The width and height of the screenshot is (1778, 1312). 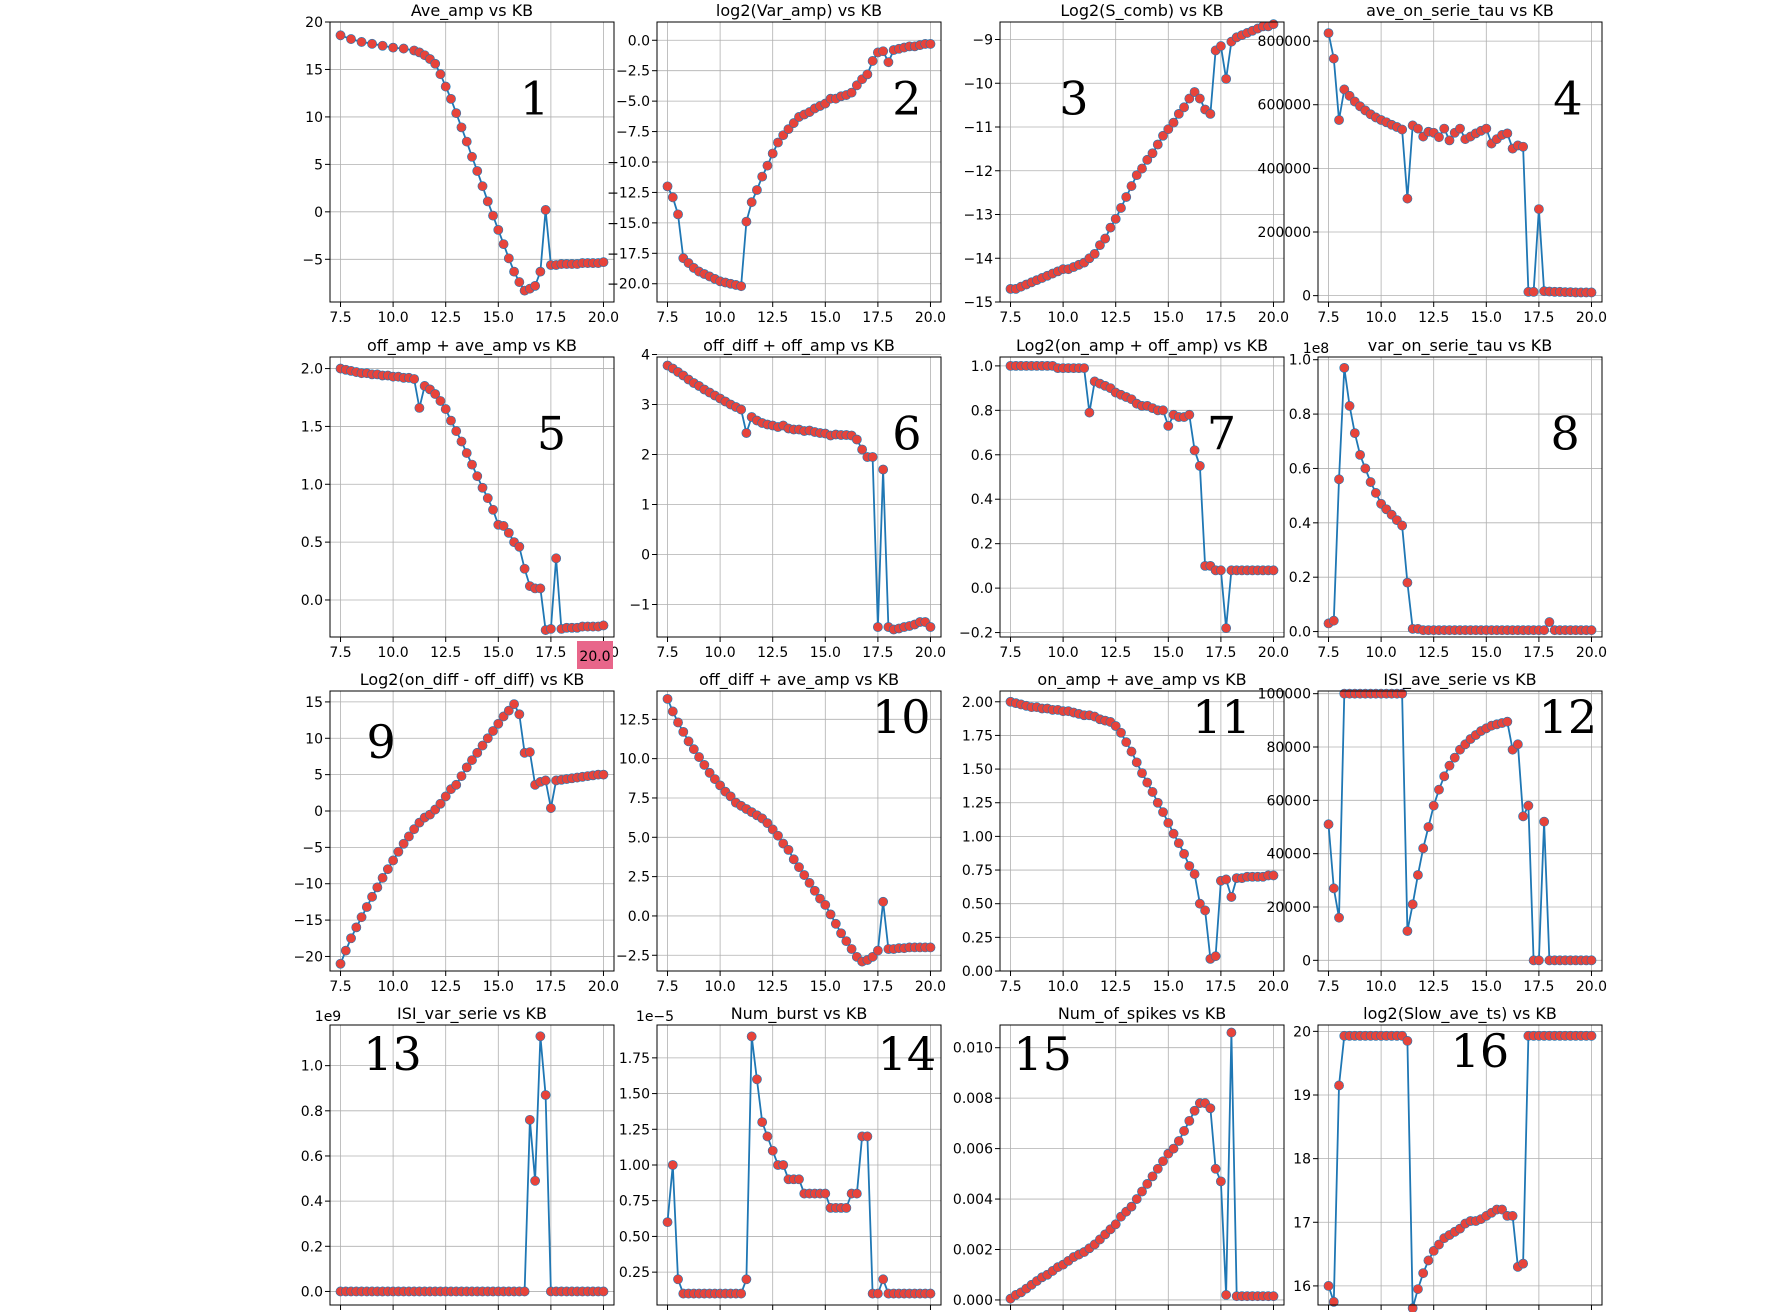 I want to click on subplot-title: ISI_ave_serie vs KB, so click(x=1459, y=680).